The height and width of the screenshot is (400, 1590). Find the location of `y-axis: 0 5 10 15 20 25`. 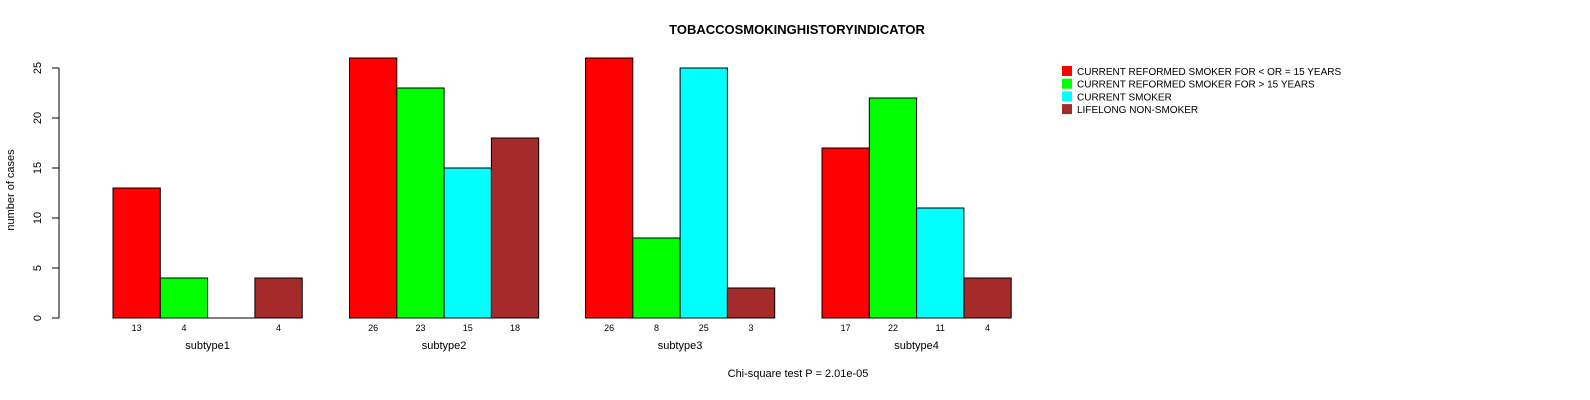

y-axis: 0 5 10 15 20 25 is located at coordinates (46, 191).